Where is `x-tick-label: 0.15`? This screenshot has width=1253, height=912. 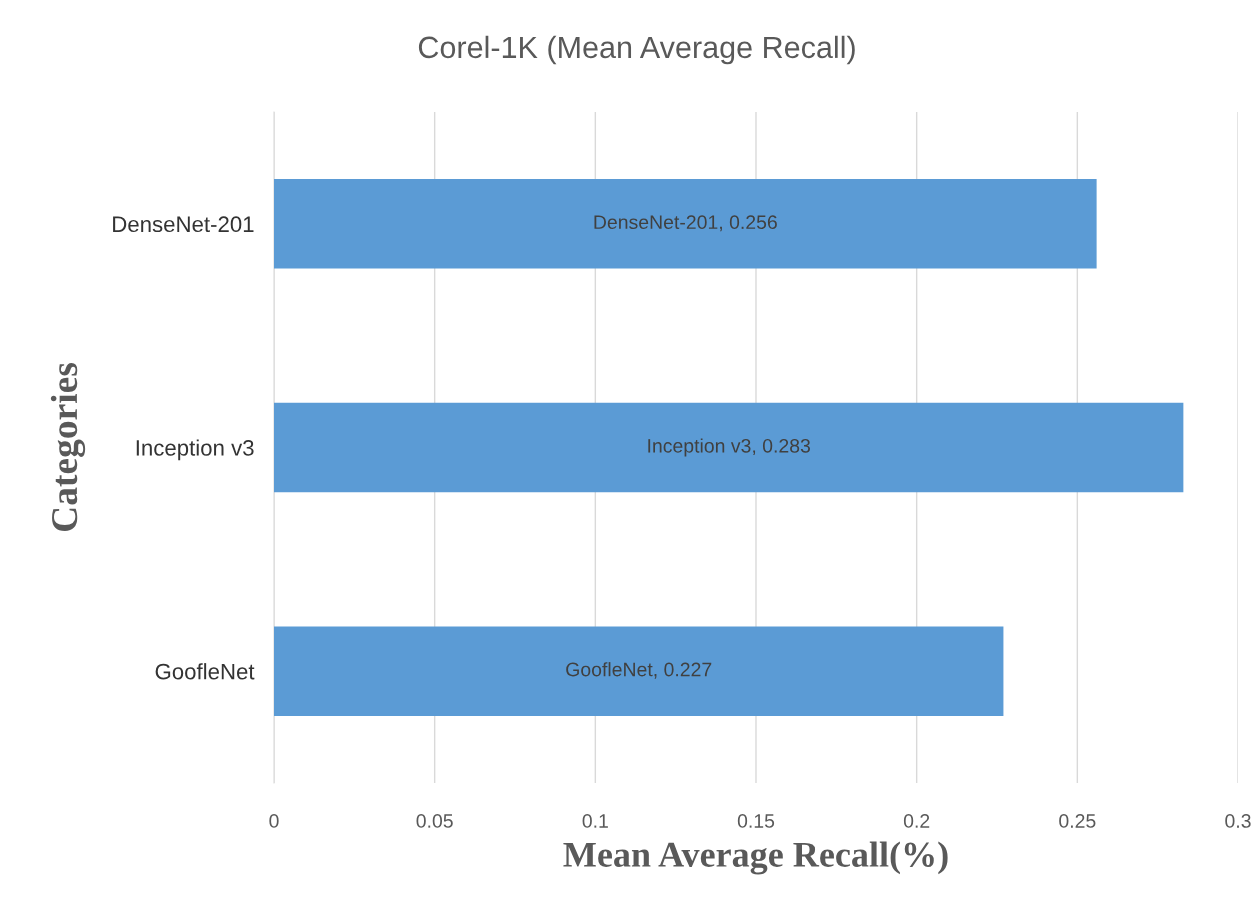 x-tick-label: 0.15 is located at coordinates (756, 821).